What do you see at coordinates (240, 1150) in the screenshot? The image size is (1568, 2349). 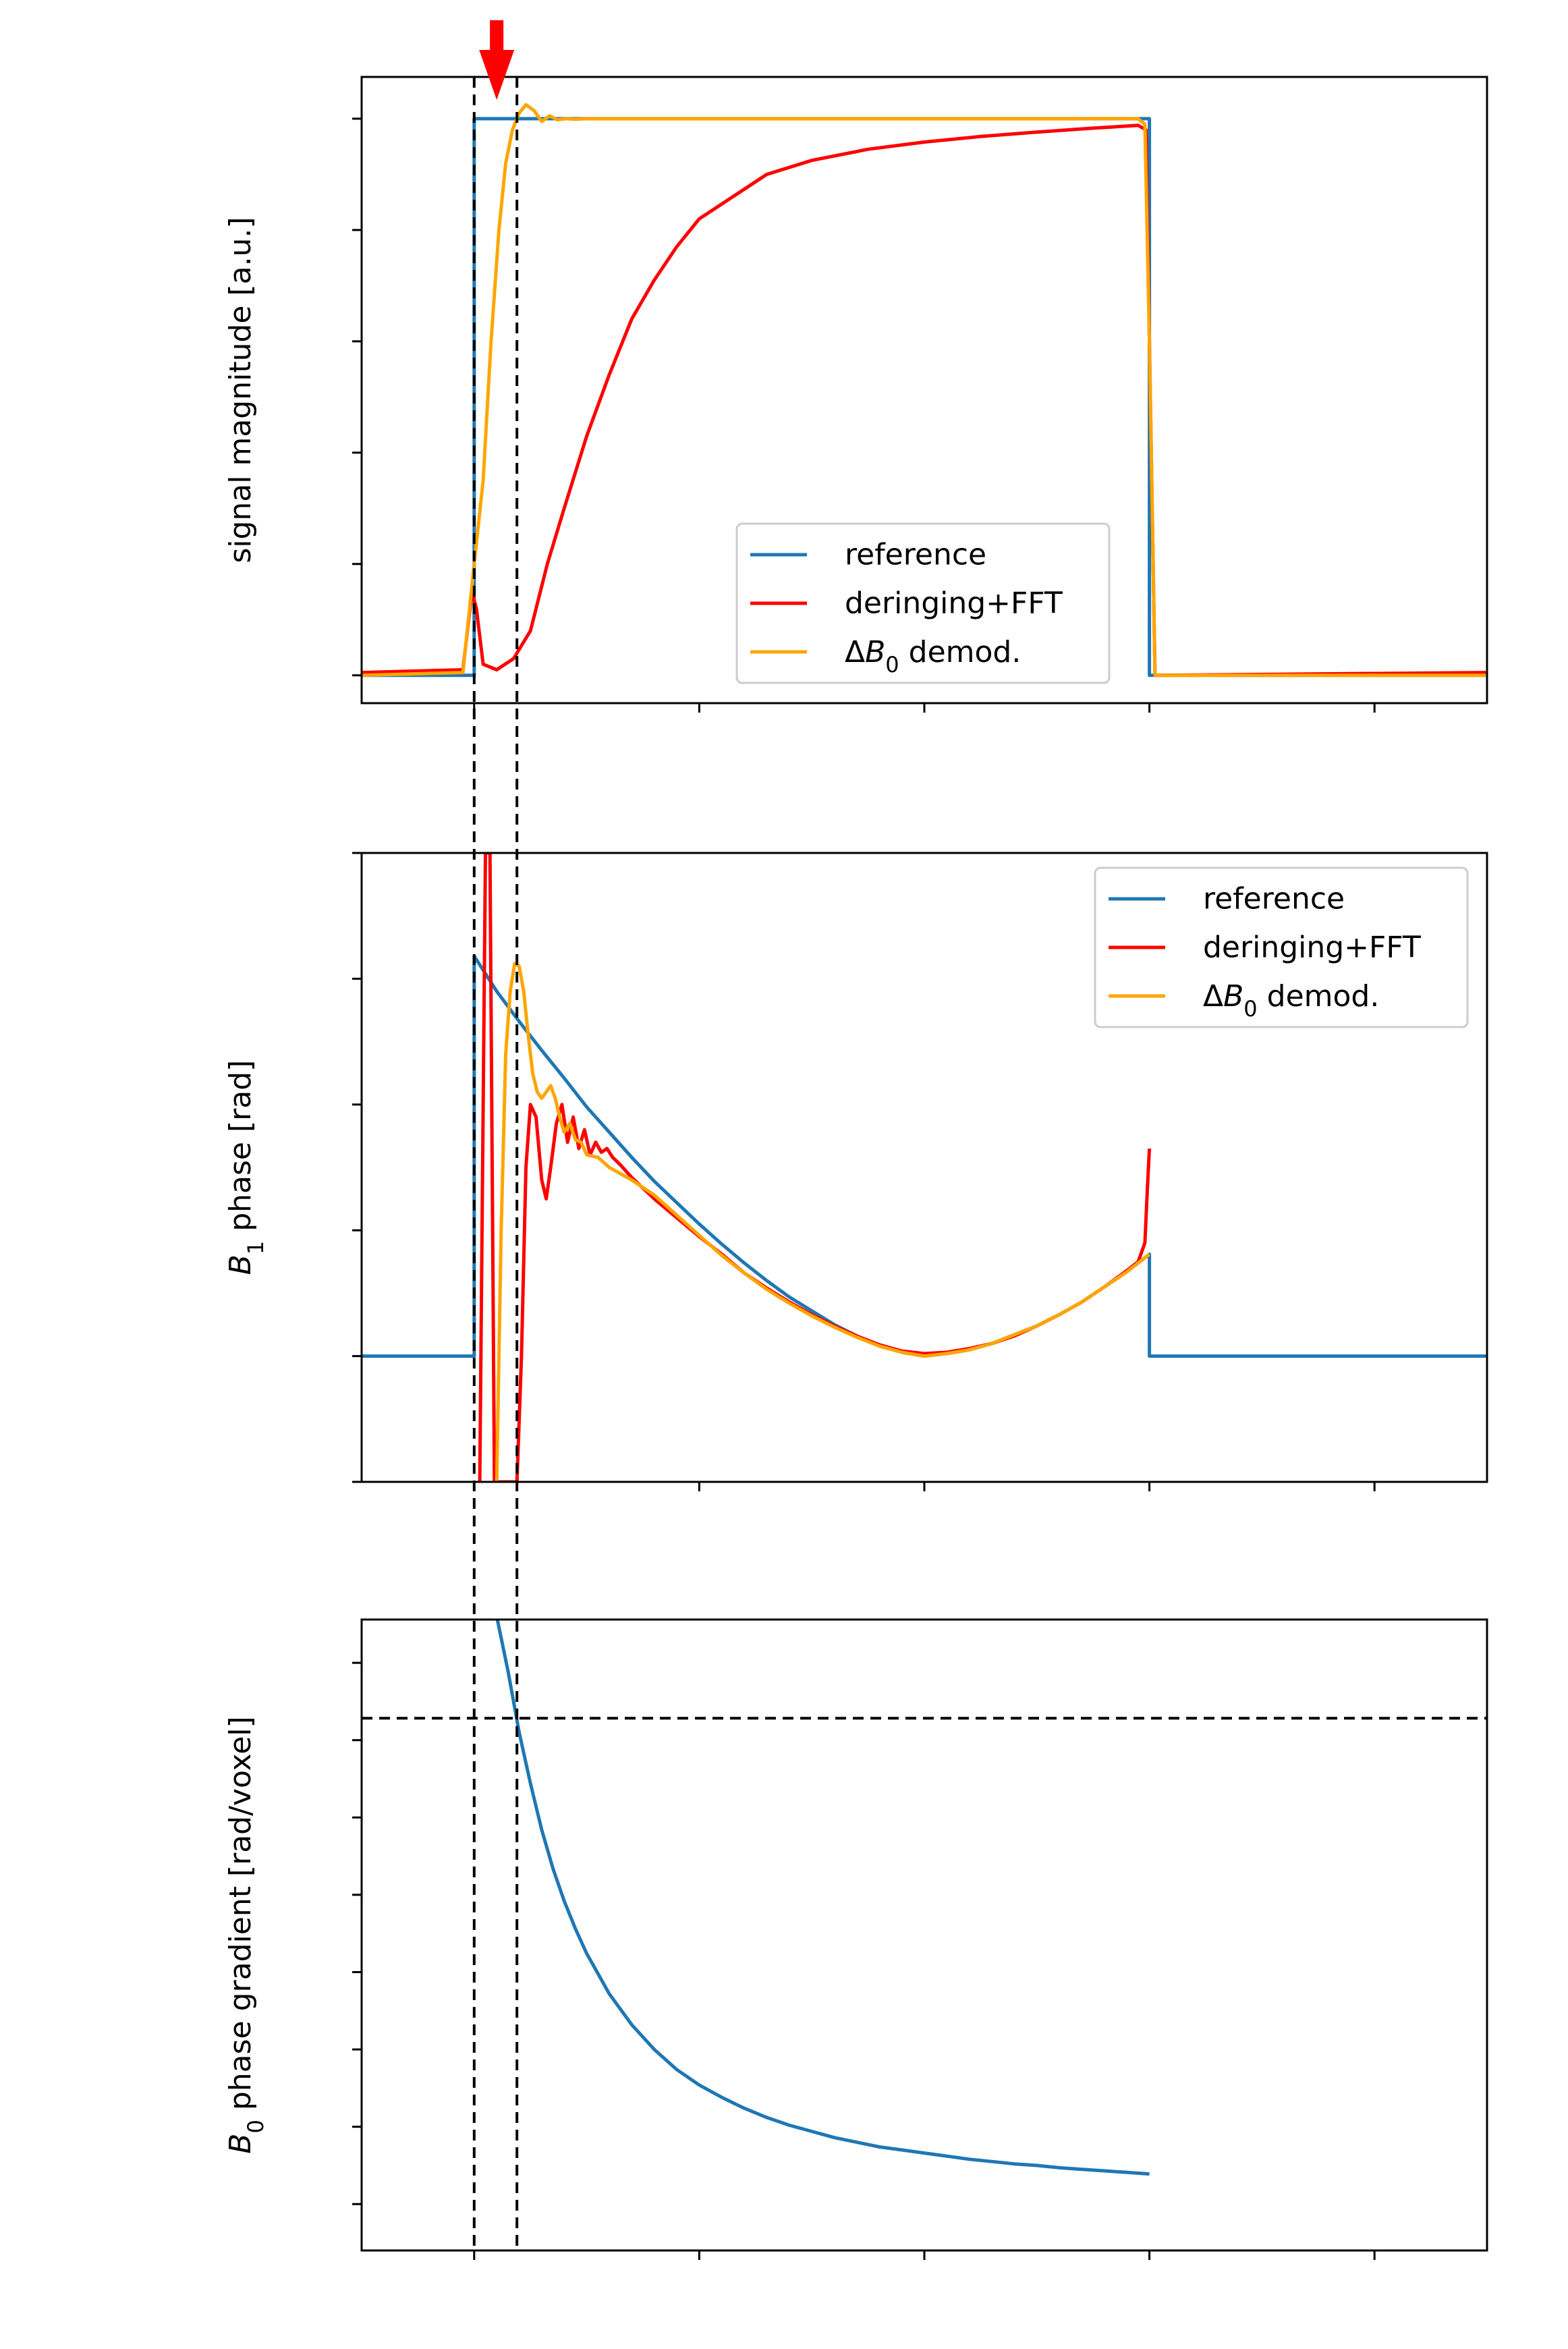 I see `y-label-rest: phase [rad]` at bounding box center [240, 1150].